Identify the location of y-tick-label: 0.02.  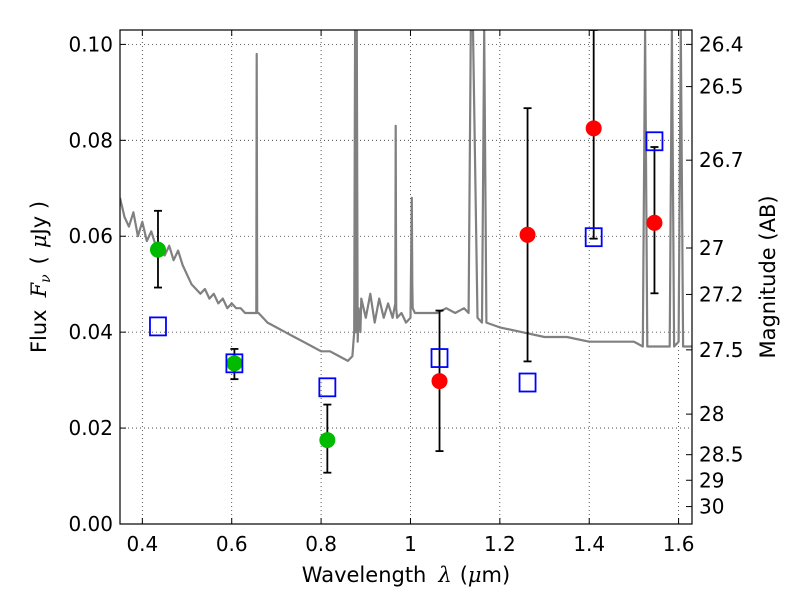
(90, 428).